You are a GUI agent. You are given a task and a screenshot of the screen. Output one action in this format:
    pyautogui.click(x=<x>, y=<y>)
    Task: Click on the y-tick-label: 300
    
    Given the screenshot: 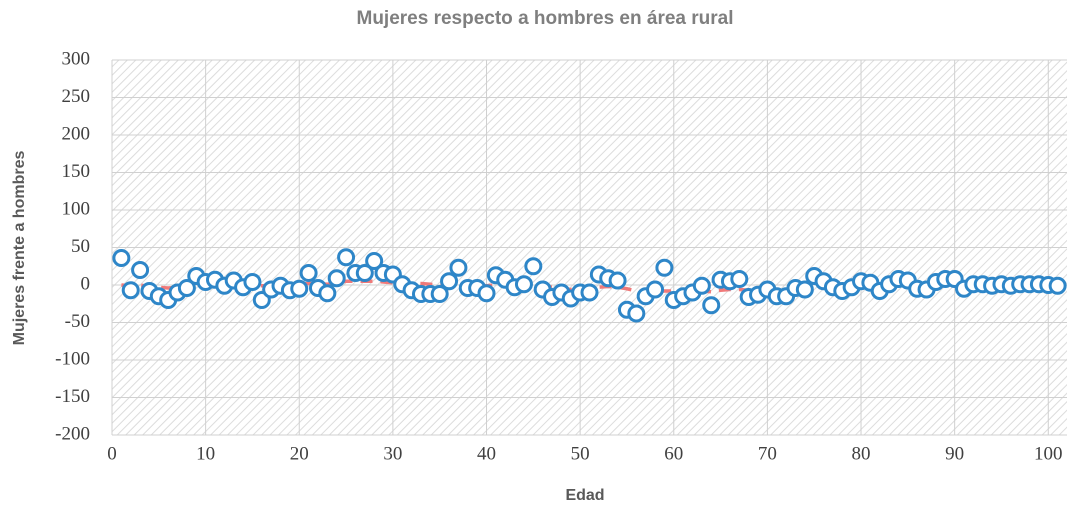 What is the action you would take?
    pyautogui.click(x=76, y=58)
    